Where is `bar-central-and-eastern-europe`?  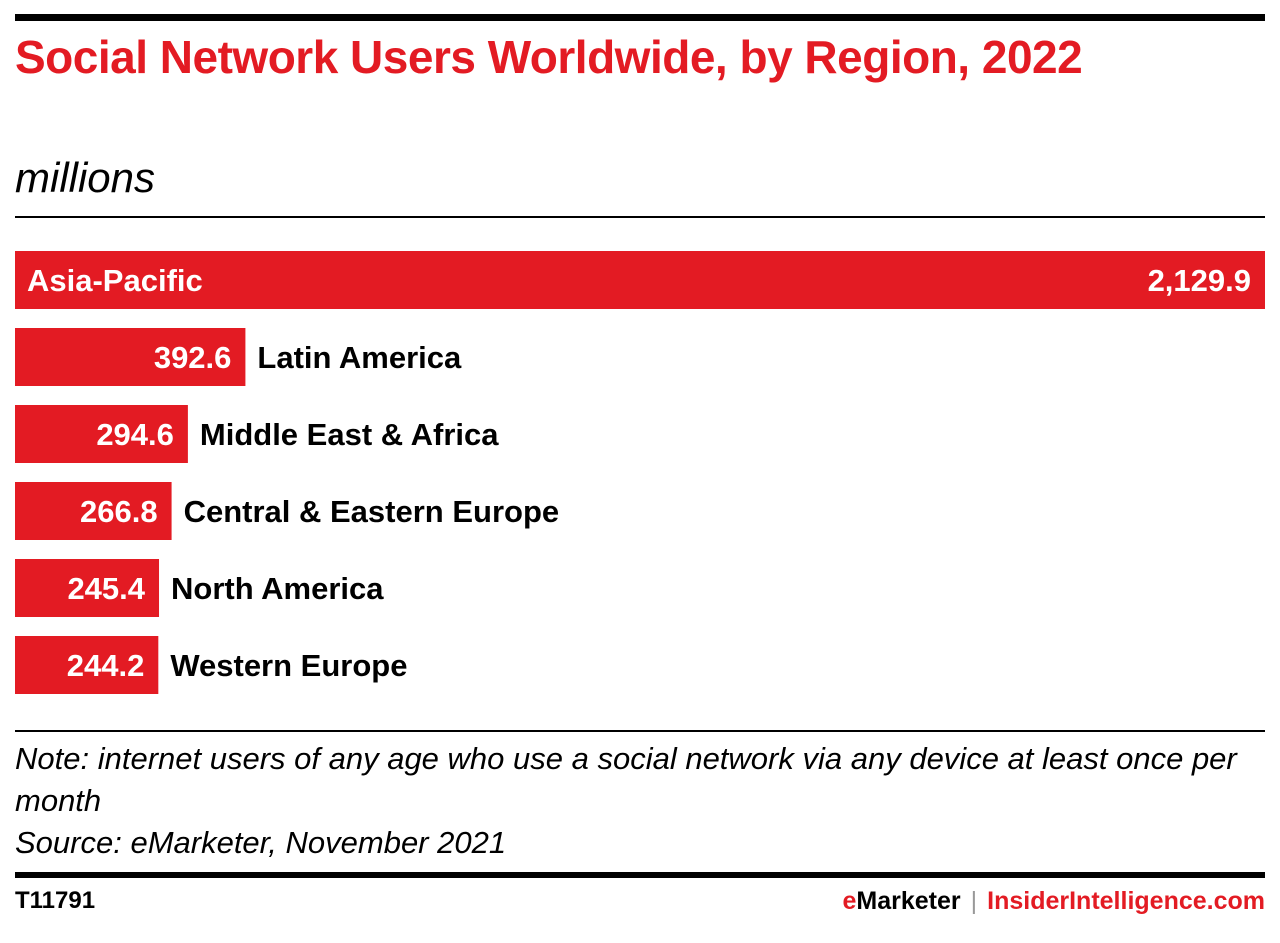 bar-central-and-eastern-europe is located at coordinates (93, 511).